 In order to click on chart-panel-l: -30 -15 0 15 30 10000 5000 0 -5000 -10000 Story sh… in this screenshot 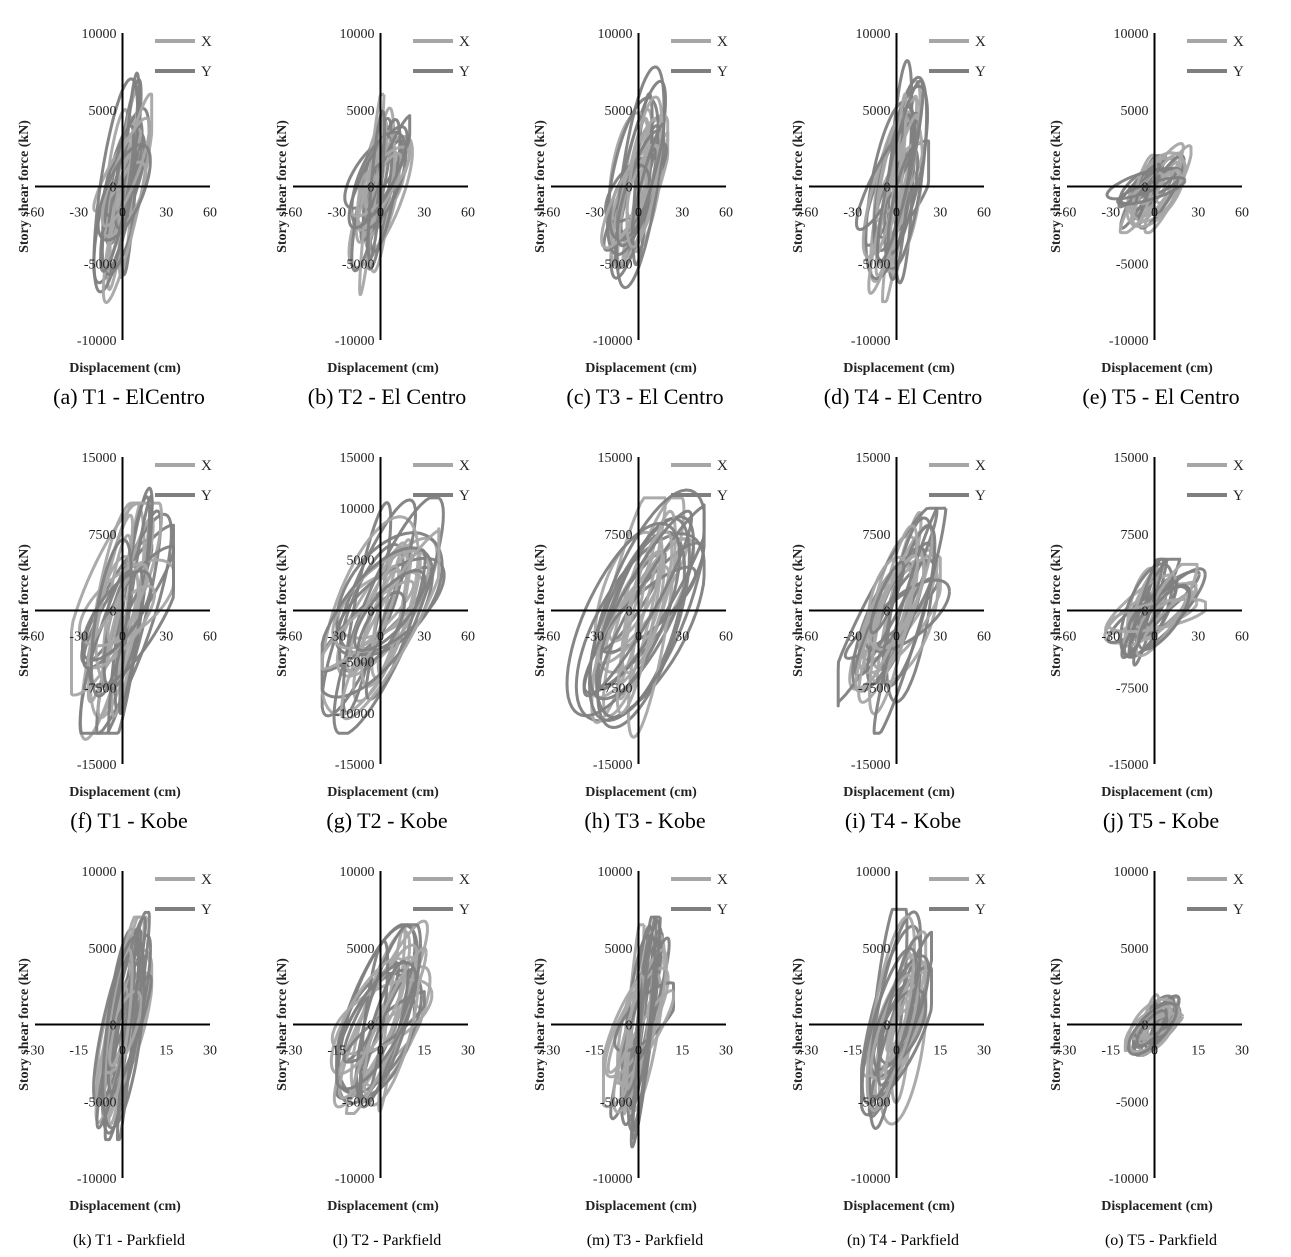, I will do `click(387, 1047)`.